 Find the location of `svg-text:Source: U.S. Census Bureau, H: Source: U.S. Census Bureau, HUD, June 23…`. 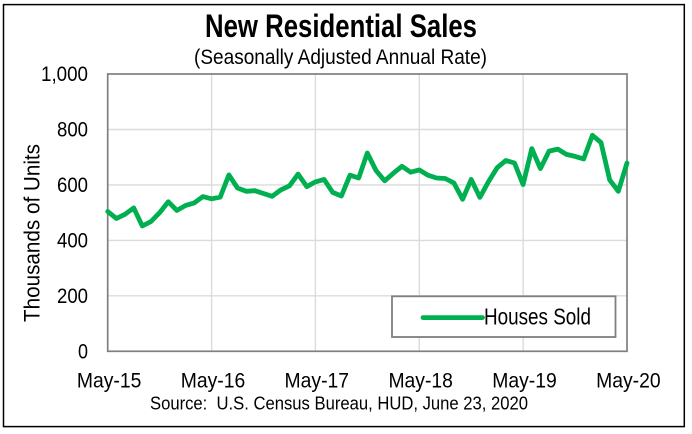

svg-text:Source: U.S. Census Bureau, H: Source: U.S. Census Bureau, HUD, June 23… is located at coordinates (339, 403).